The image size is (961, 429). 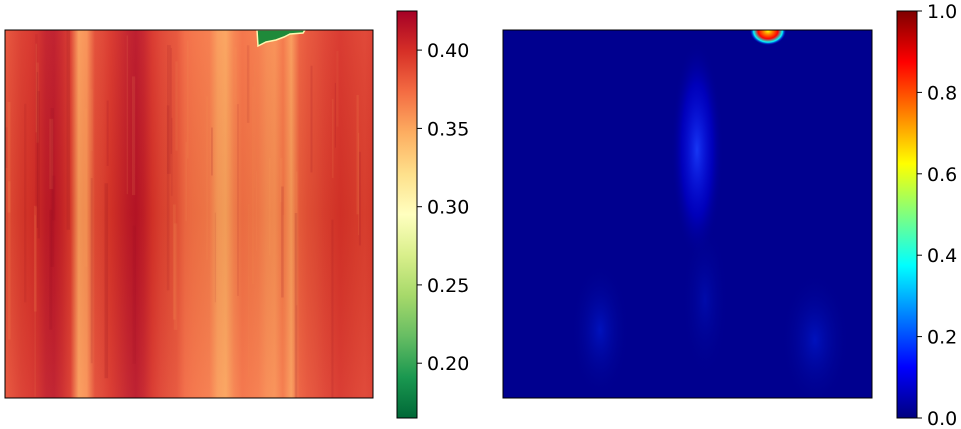 What do you see at coordinates (942, 418) in the screenshot?
I see `colorbar-right-tick-label: 0.0` at bounding box center [942, 418].